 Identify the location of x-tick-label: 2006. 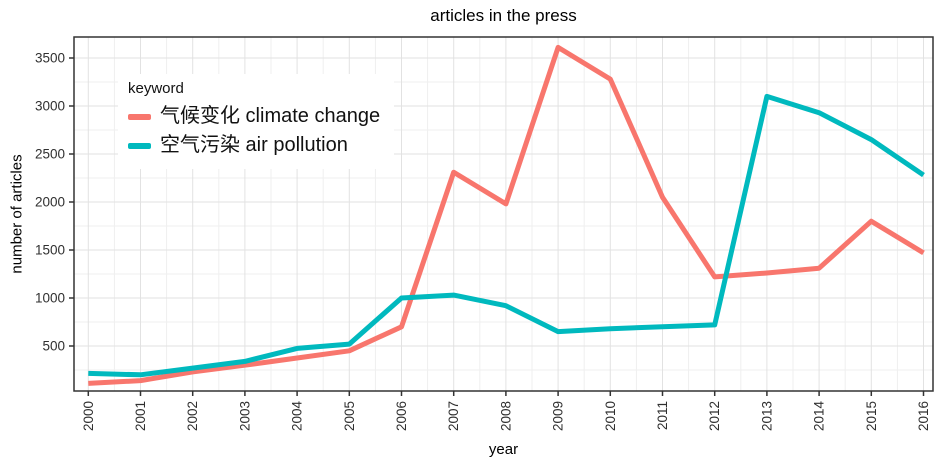
(401, 416).